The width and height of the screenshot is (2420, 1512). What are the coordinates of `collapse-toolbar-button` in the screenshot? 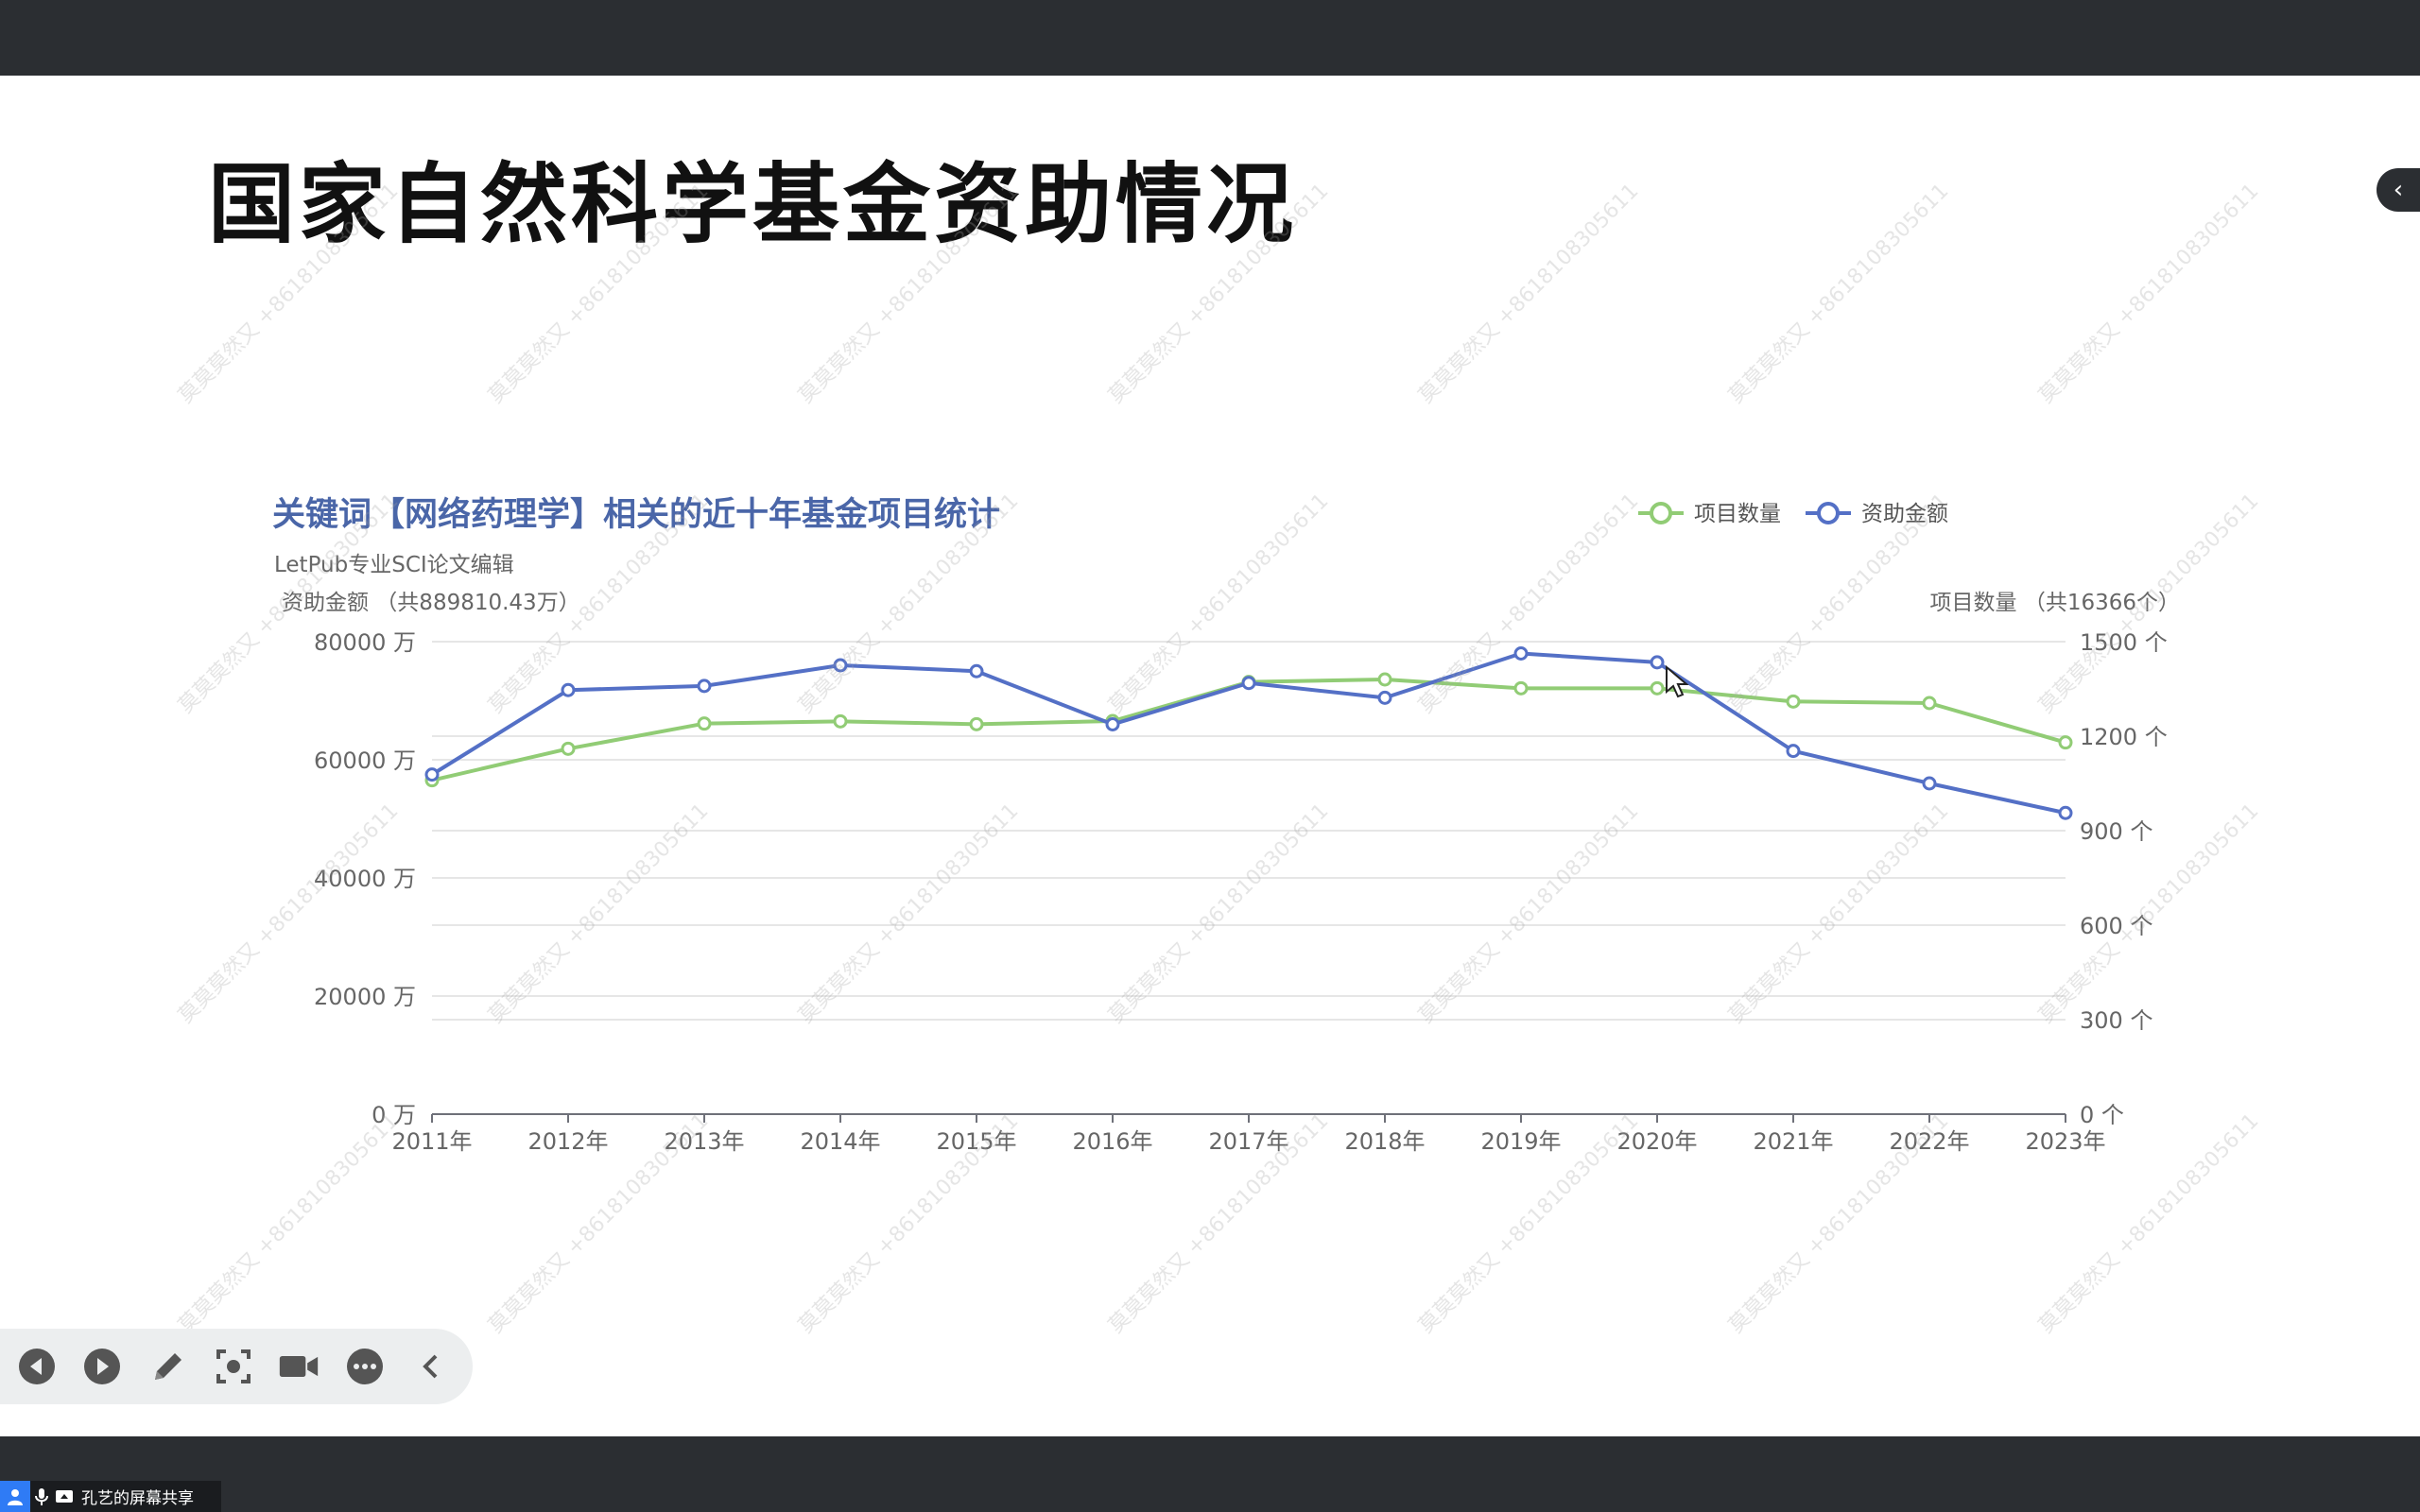 It's located at (431, 1366).